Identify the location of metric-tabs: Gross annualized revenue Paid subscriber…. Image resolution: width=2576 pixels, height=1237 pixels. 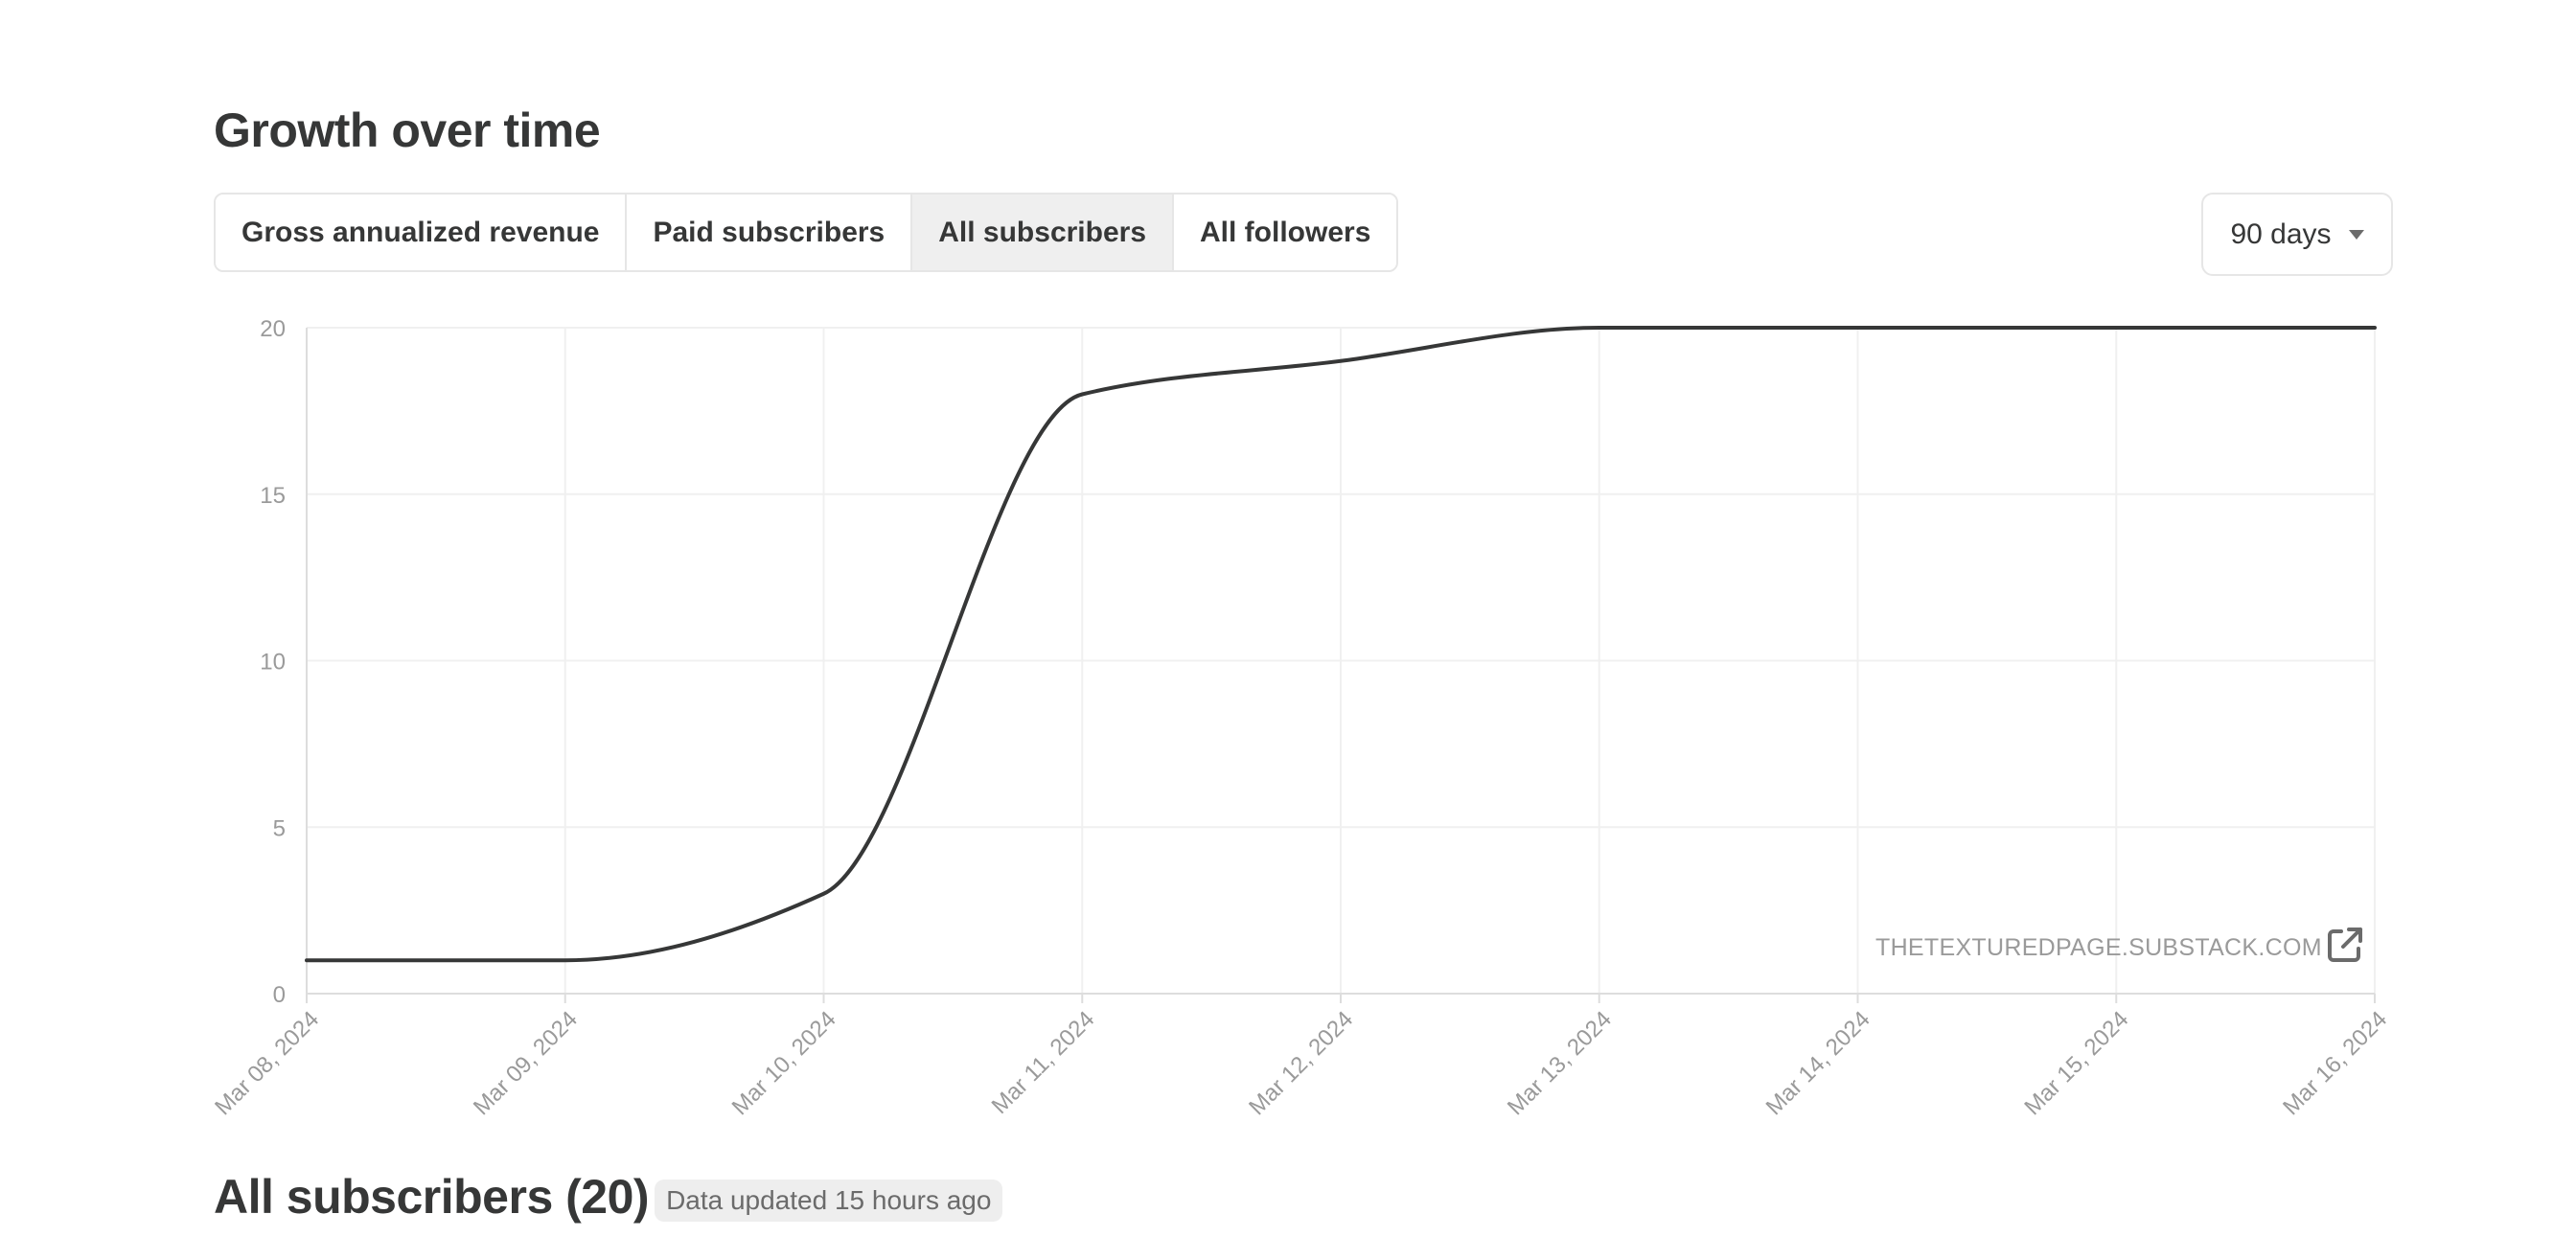
(806, 232).